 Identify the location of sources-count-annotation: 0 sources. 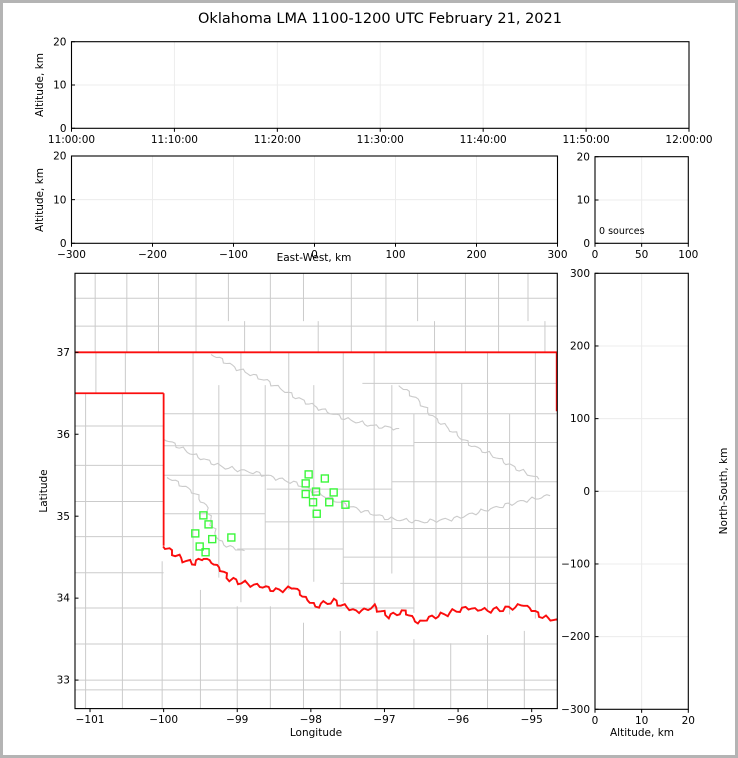
(622, 231).